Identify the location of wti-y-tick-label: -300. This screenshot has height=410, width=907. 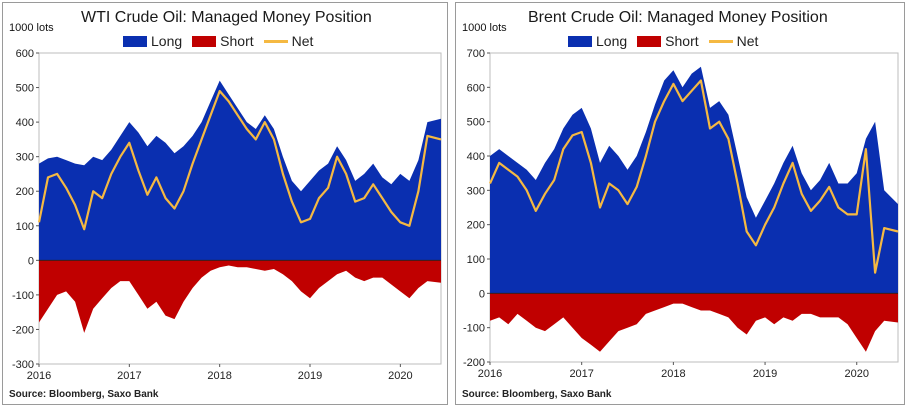
(23, 365).